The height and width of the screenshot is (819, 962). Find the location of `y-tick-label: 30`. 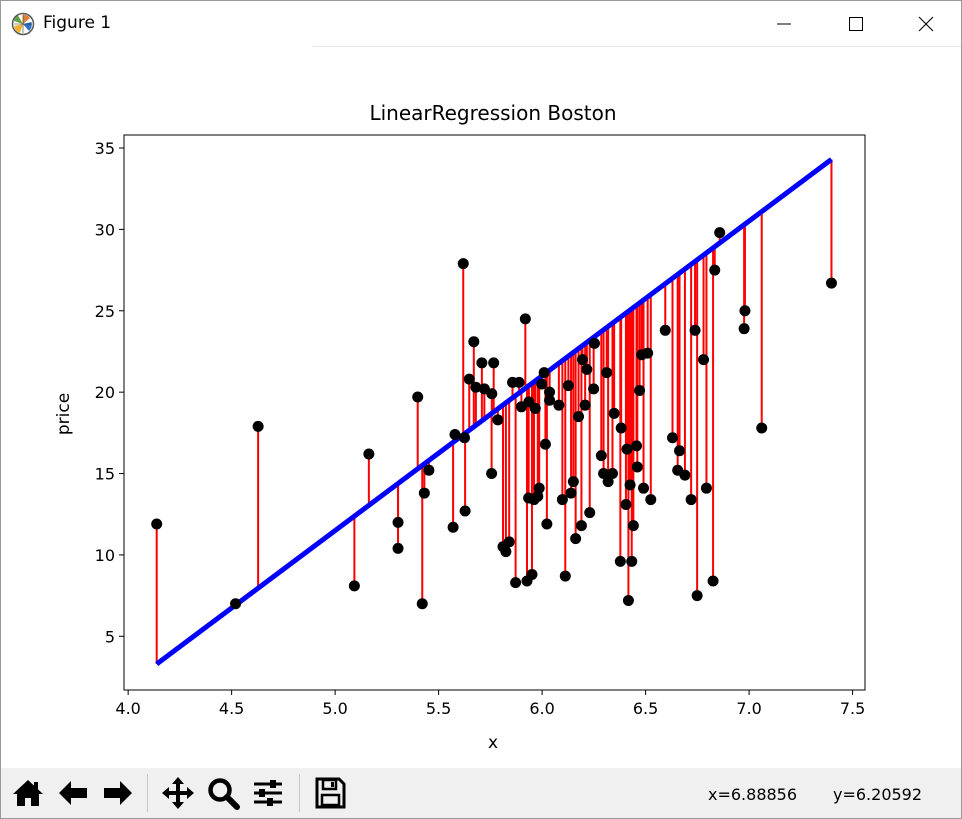

y-tick-label: 30 is located at coordinates (105, 229).